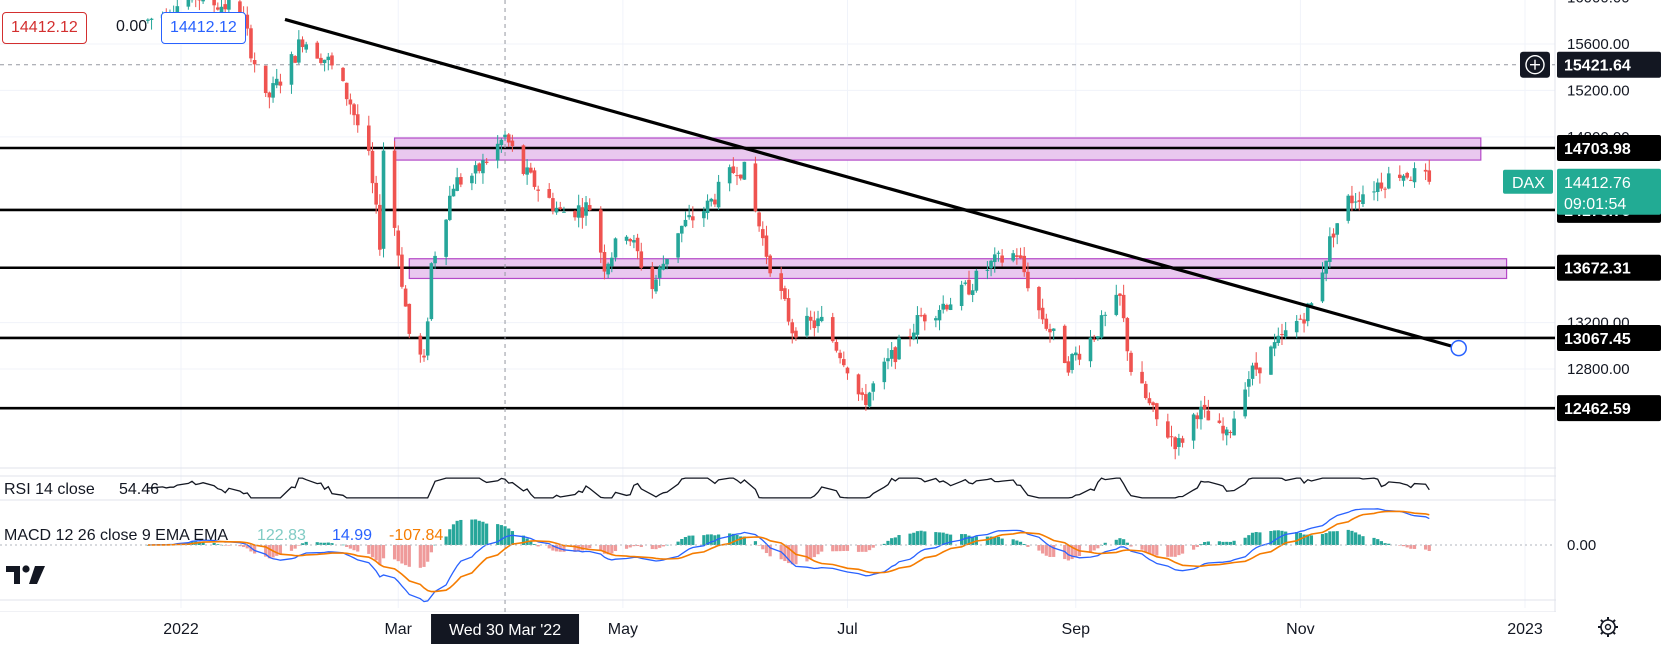 Image resolution: width=1663 pixels, height=653 pixels. What do you see at coordinates (788, 488) in the screenshot?
I see `rsi-line` at bounding box center [788, 488].